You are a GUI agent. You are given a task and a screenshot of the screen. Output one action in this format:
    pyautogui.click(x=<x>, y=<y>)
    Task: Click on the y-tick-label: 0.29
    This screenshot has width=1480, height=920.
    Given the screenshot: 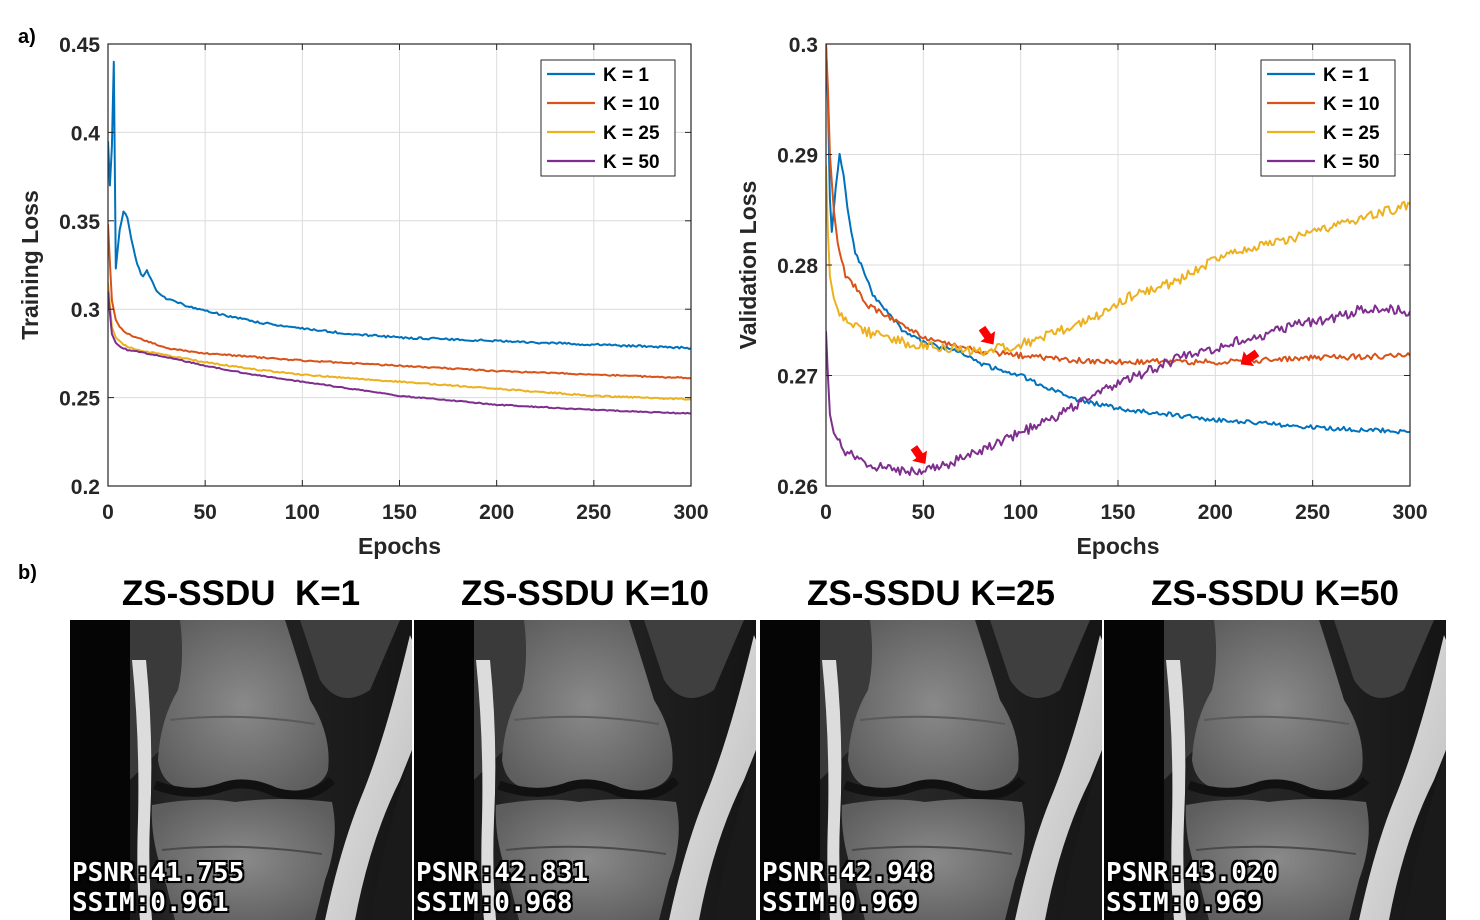 What is the action you would take?
    pyautogui.click(x=797, y=156)
    